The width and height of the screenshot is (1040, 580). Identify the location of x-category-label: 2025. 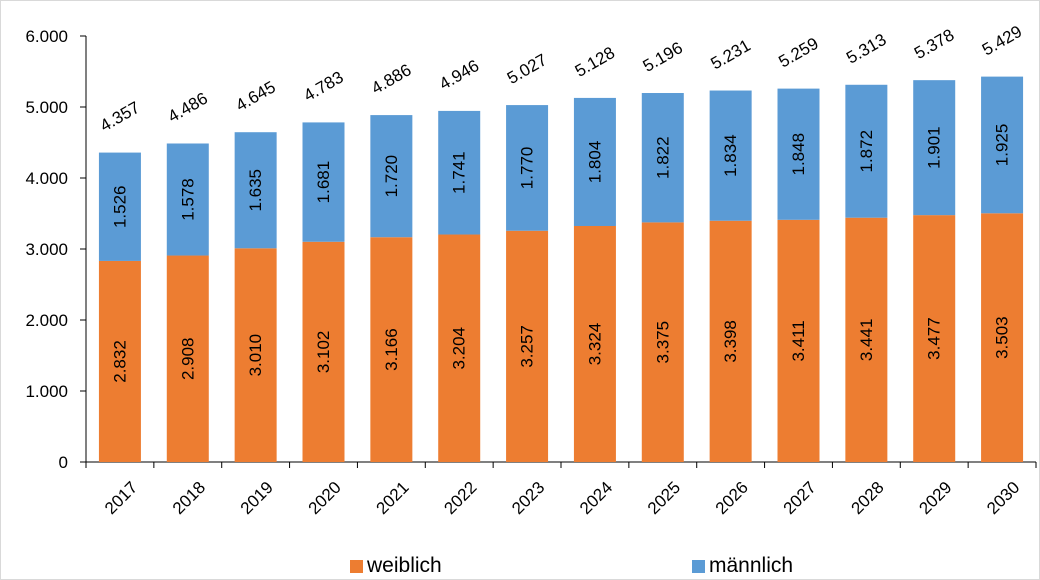
(664, 498).